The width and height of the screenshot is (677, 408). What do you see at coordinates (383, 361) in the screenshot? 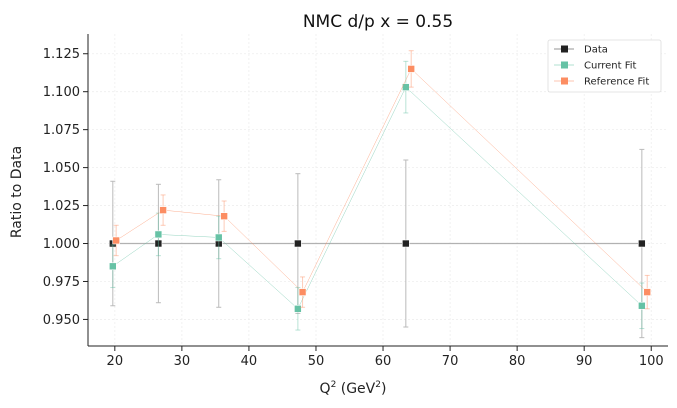
I see `x-tick-label: 60` at bounding box center [383, 361].